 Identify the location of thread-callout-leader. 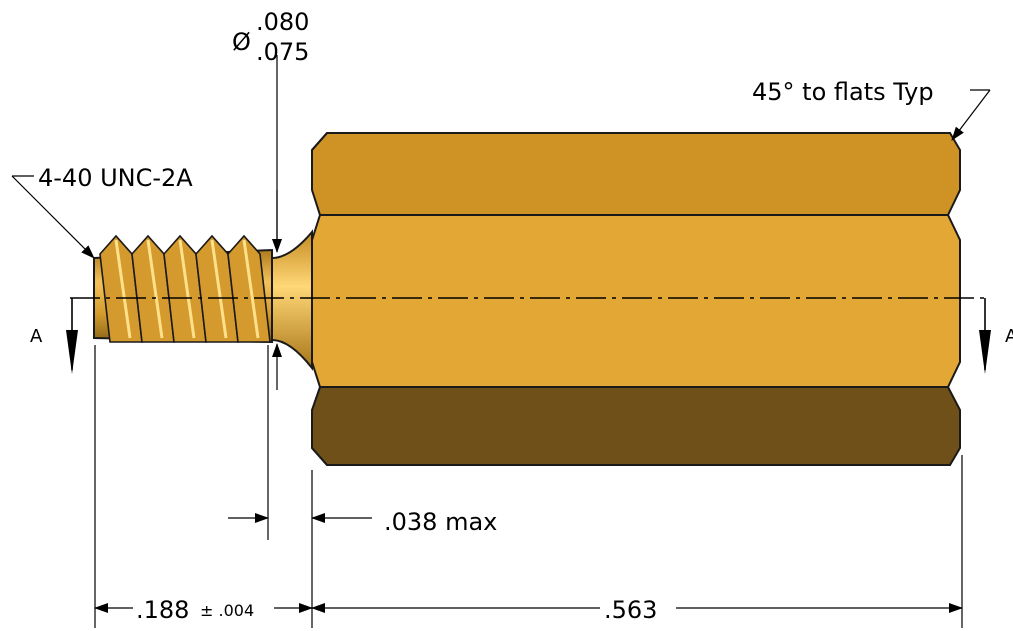
(53, 217).